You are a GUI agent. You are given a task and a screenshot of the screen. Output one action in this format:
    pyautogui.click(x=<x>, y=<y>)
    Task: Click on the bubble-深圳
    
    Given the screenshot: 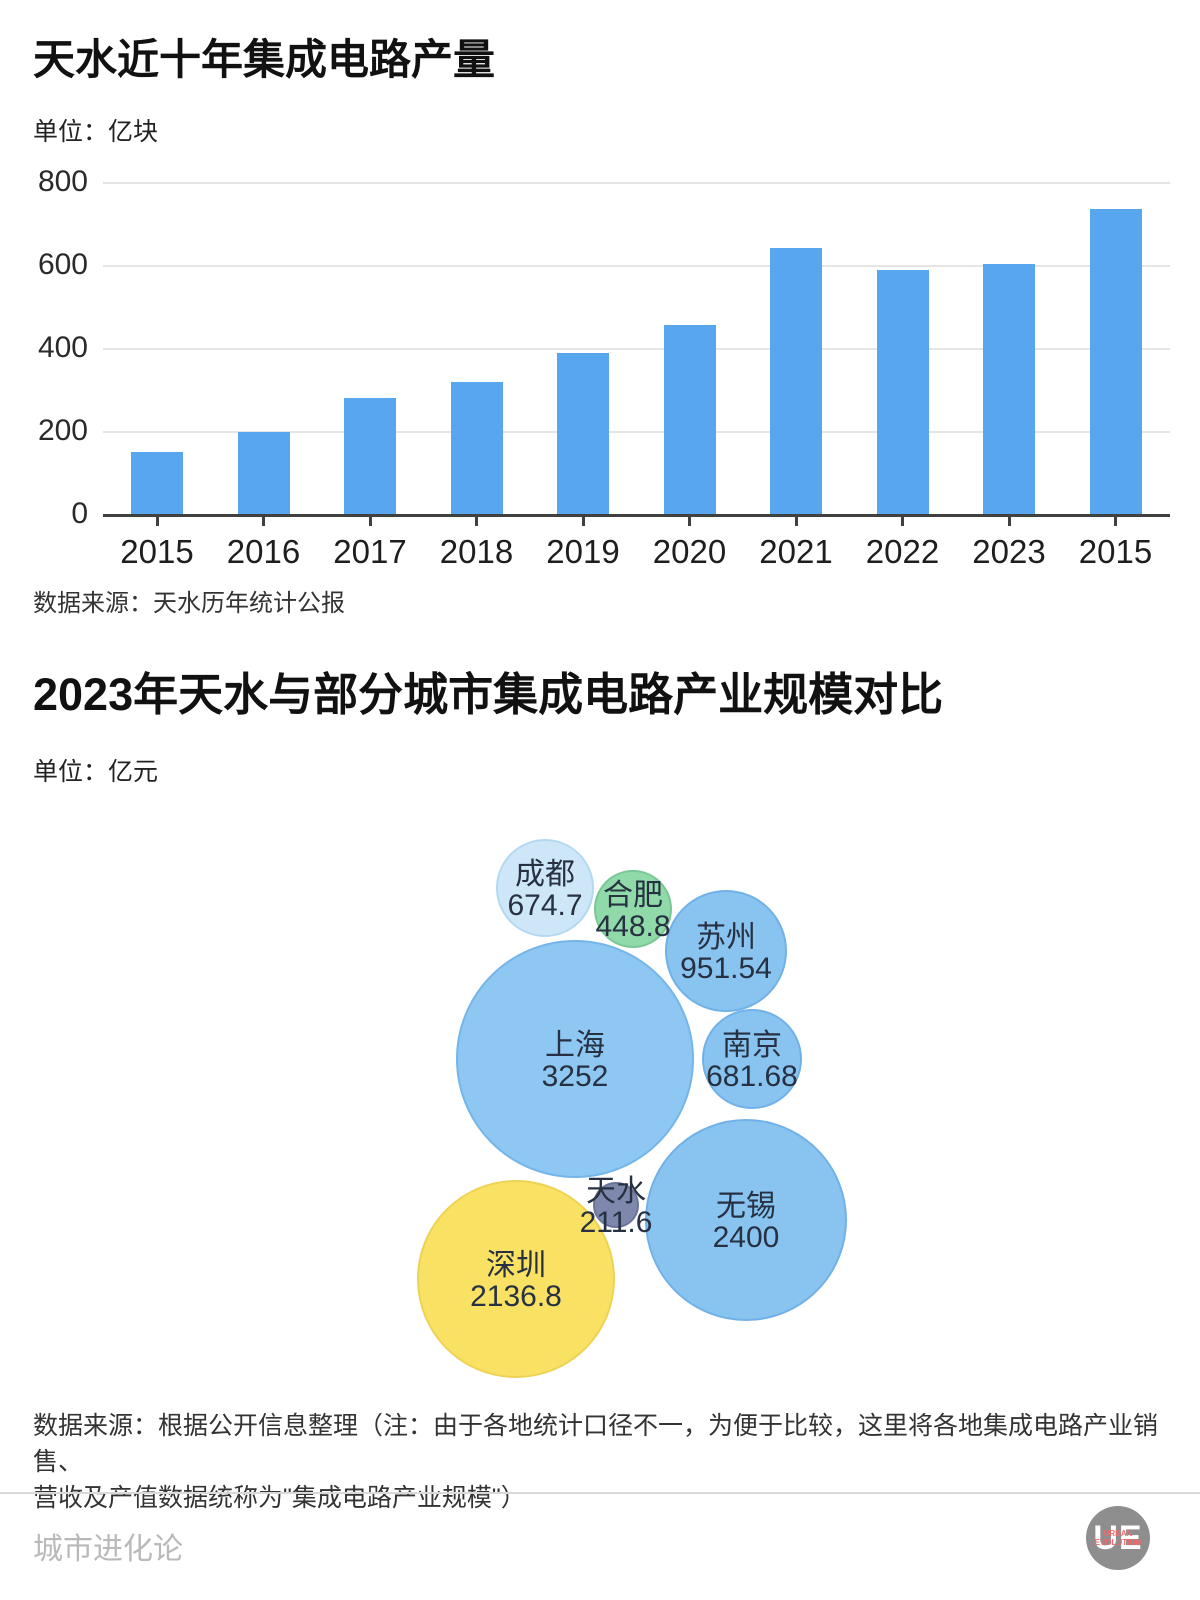 What is the action you would take?
    pyautogui.click(x=516, y=1279)
    